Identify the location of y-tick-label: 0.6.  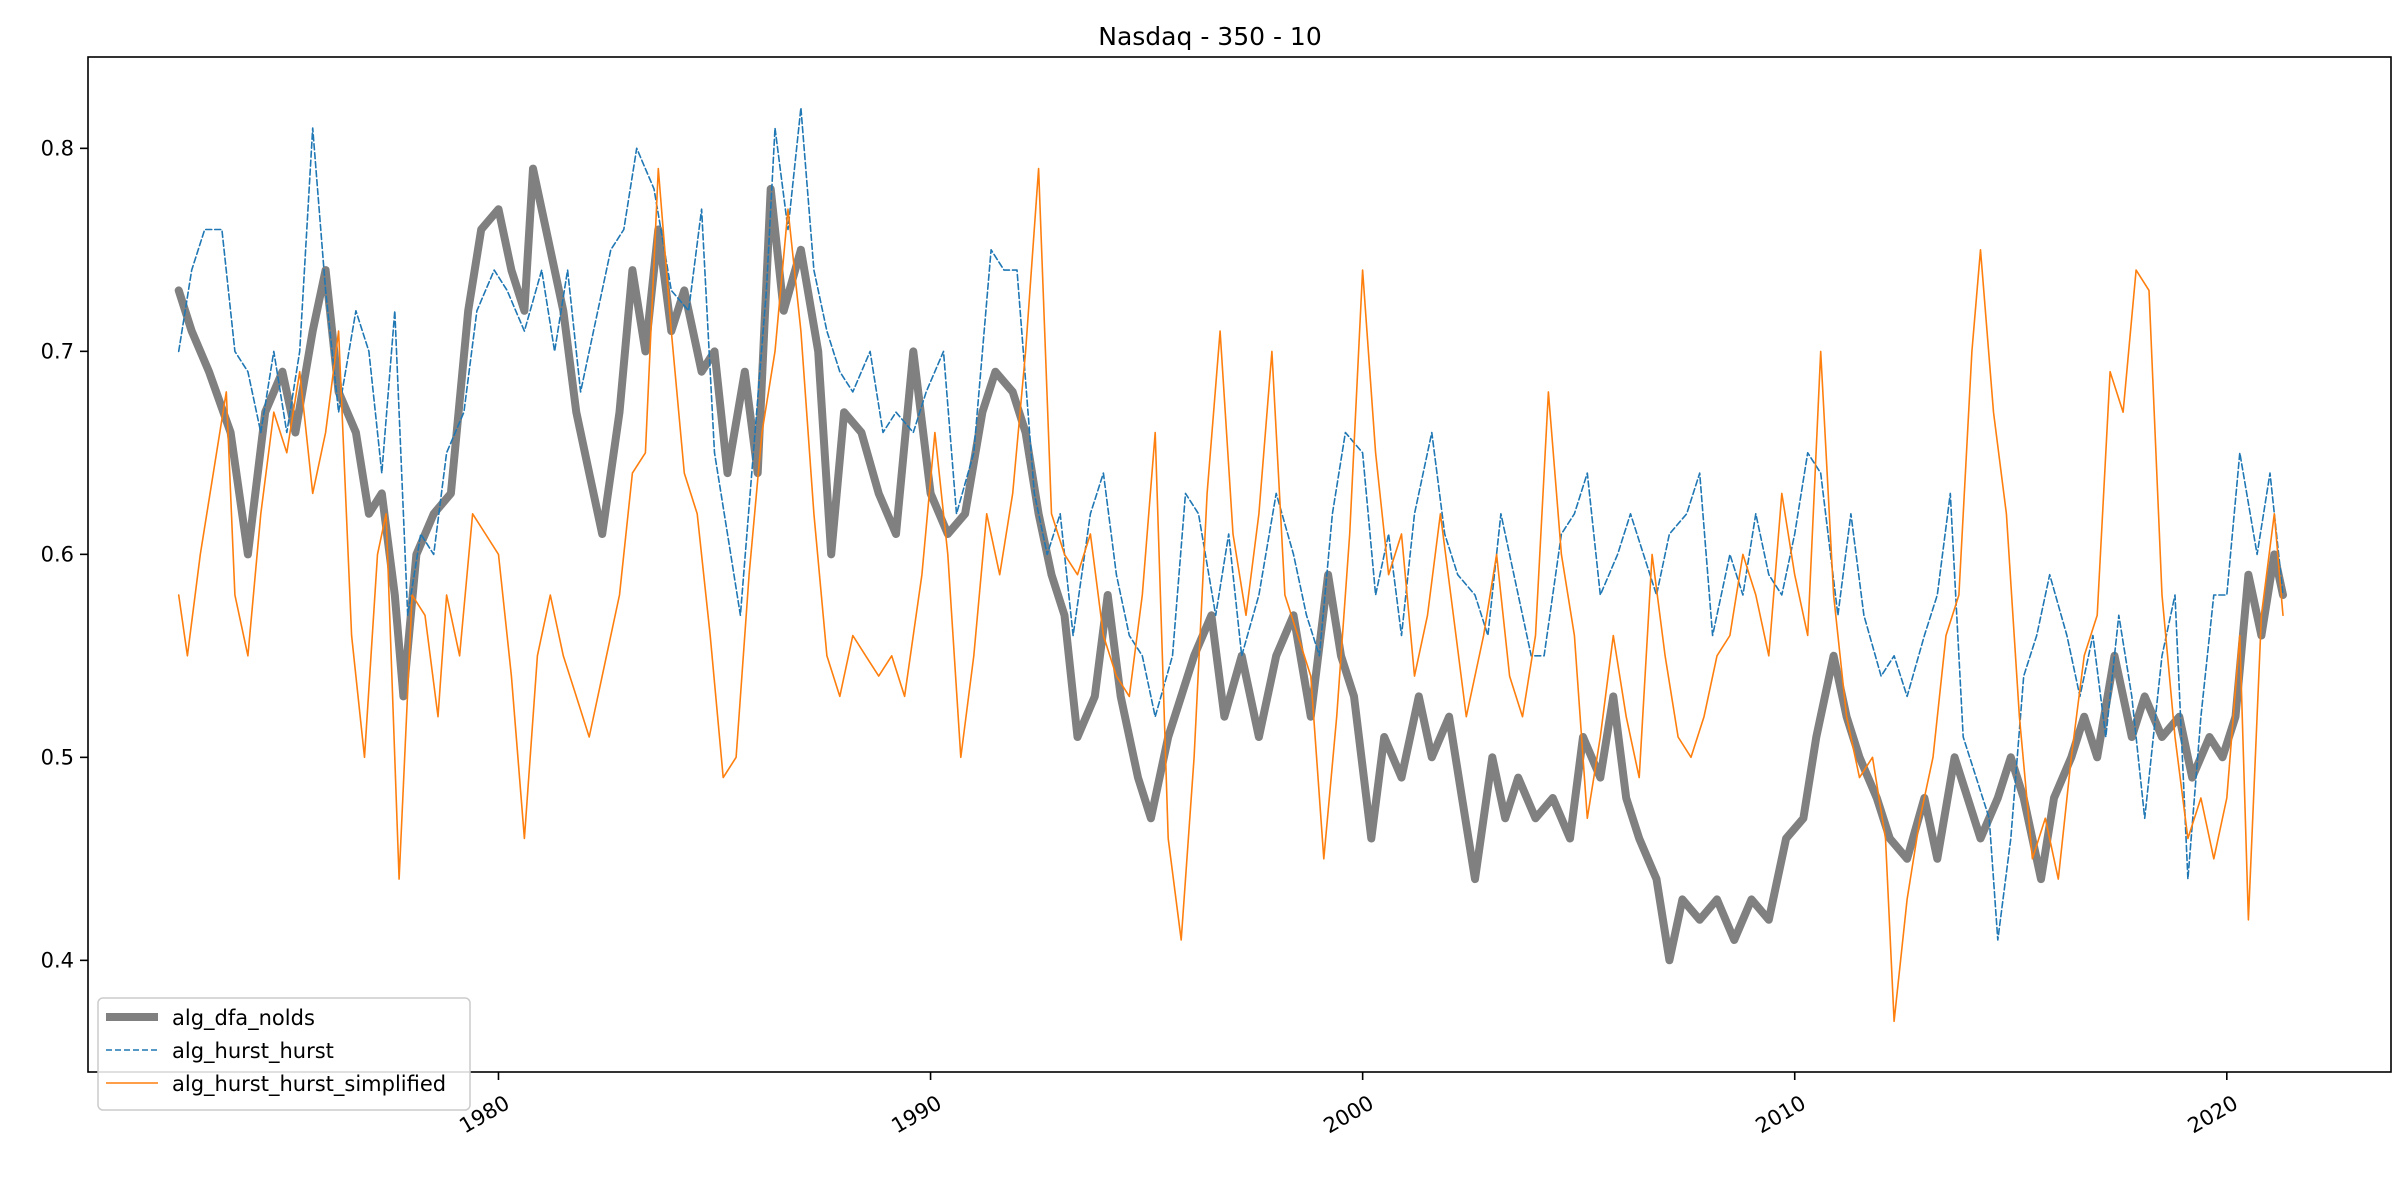
(57, 554).